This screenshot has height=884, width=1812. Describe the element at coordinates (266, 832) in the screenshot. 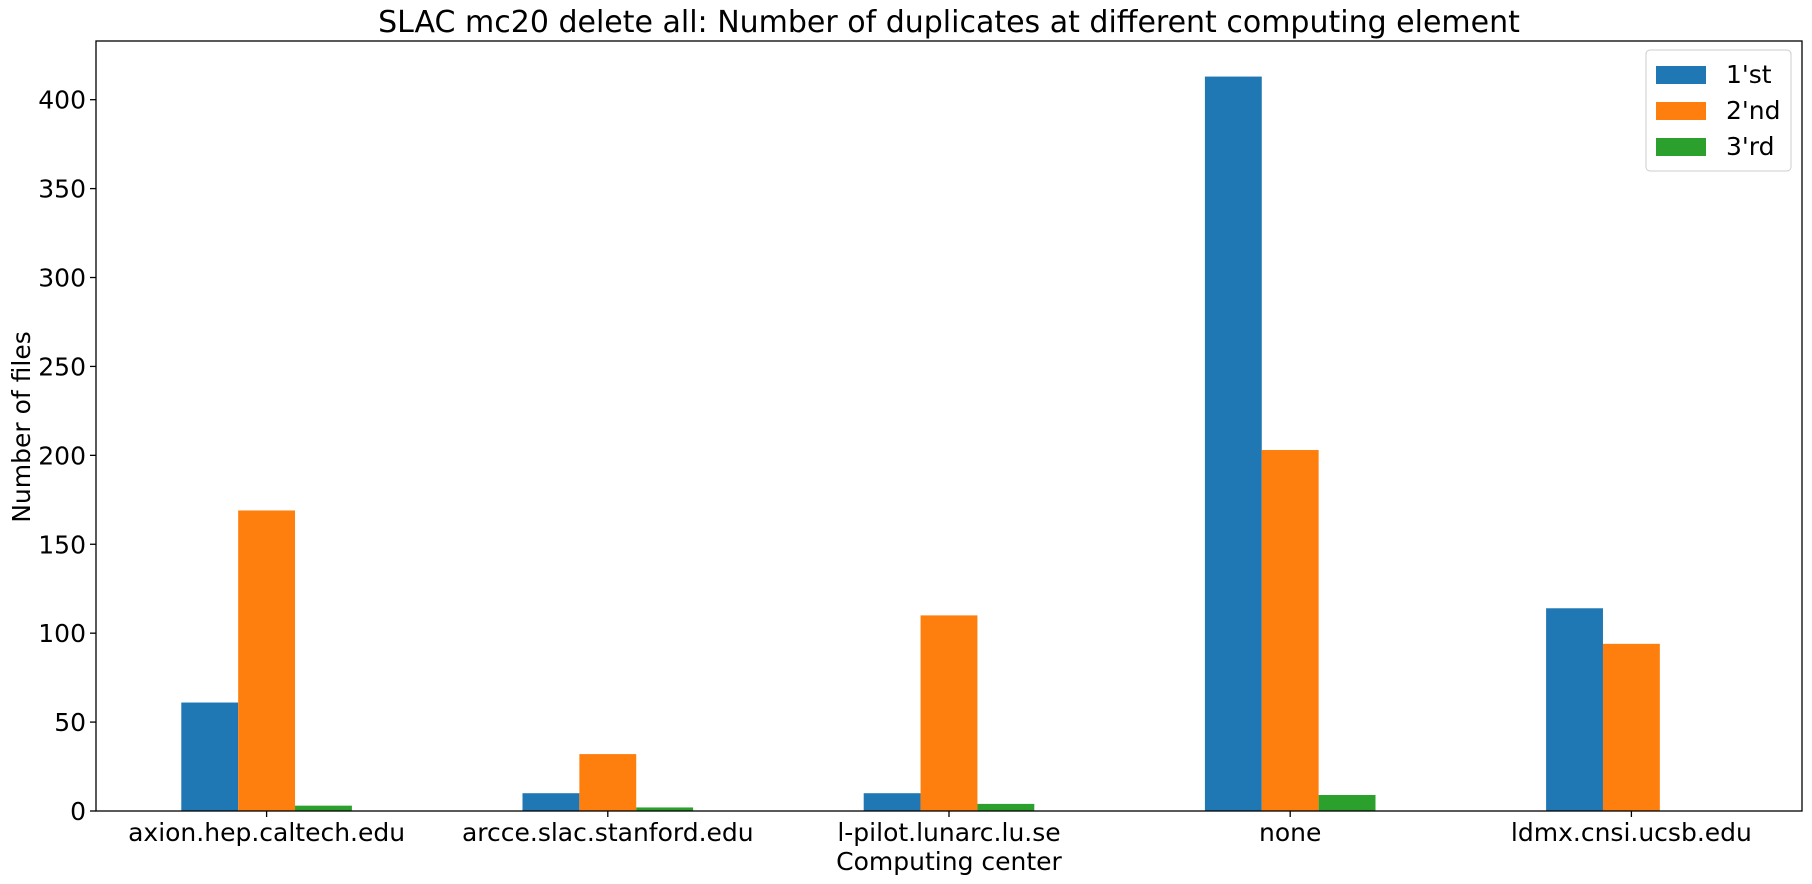

I see `x-tick-label: axion.hep.caltech.edu` at that location.